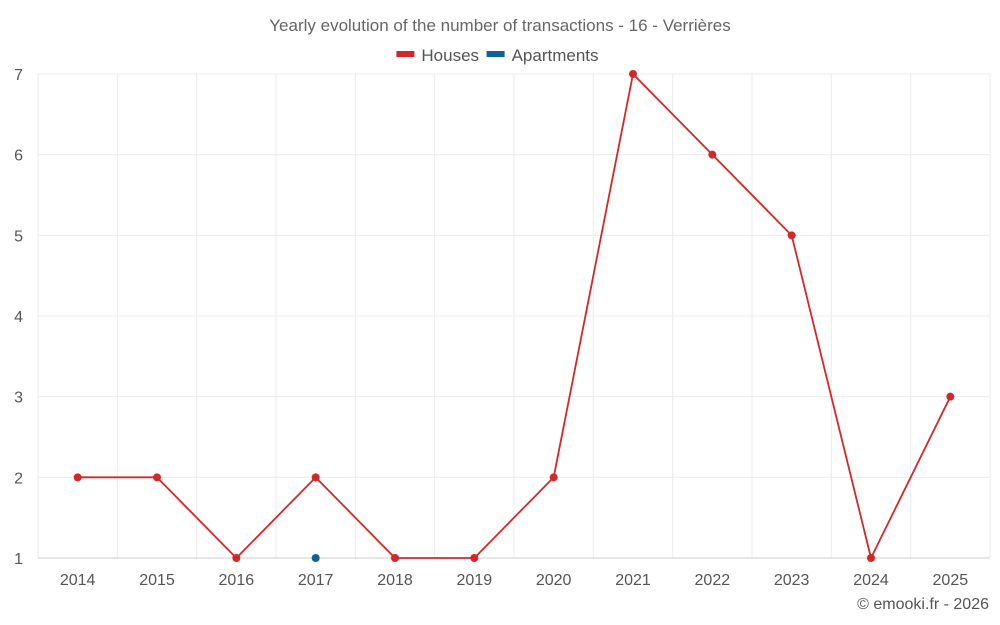  What do you see at coordinates (18, 559) in the screenshot?
I see `y-tick-label: 1` at bounding box center [18, 559].